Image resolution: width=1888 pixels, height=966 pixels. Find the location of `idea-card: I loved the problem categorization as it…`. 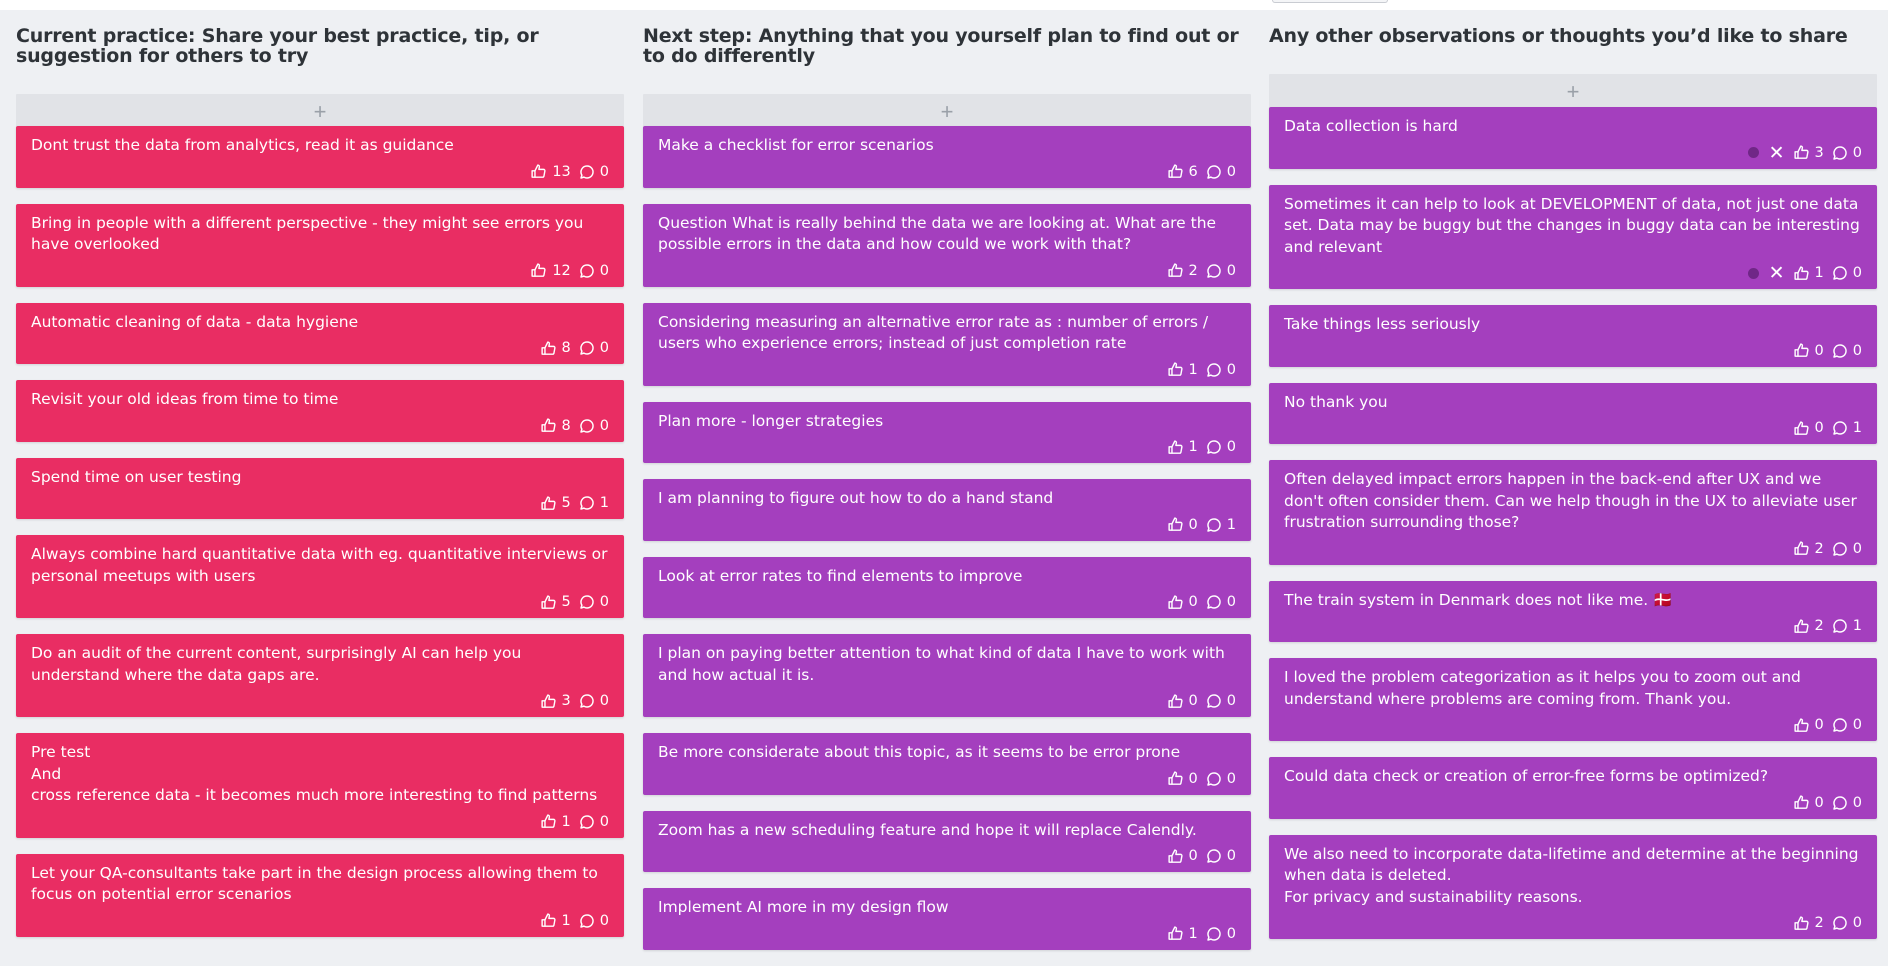

idea-card: I loved the problem categorization as it… is located at coordinates (1573, 699).